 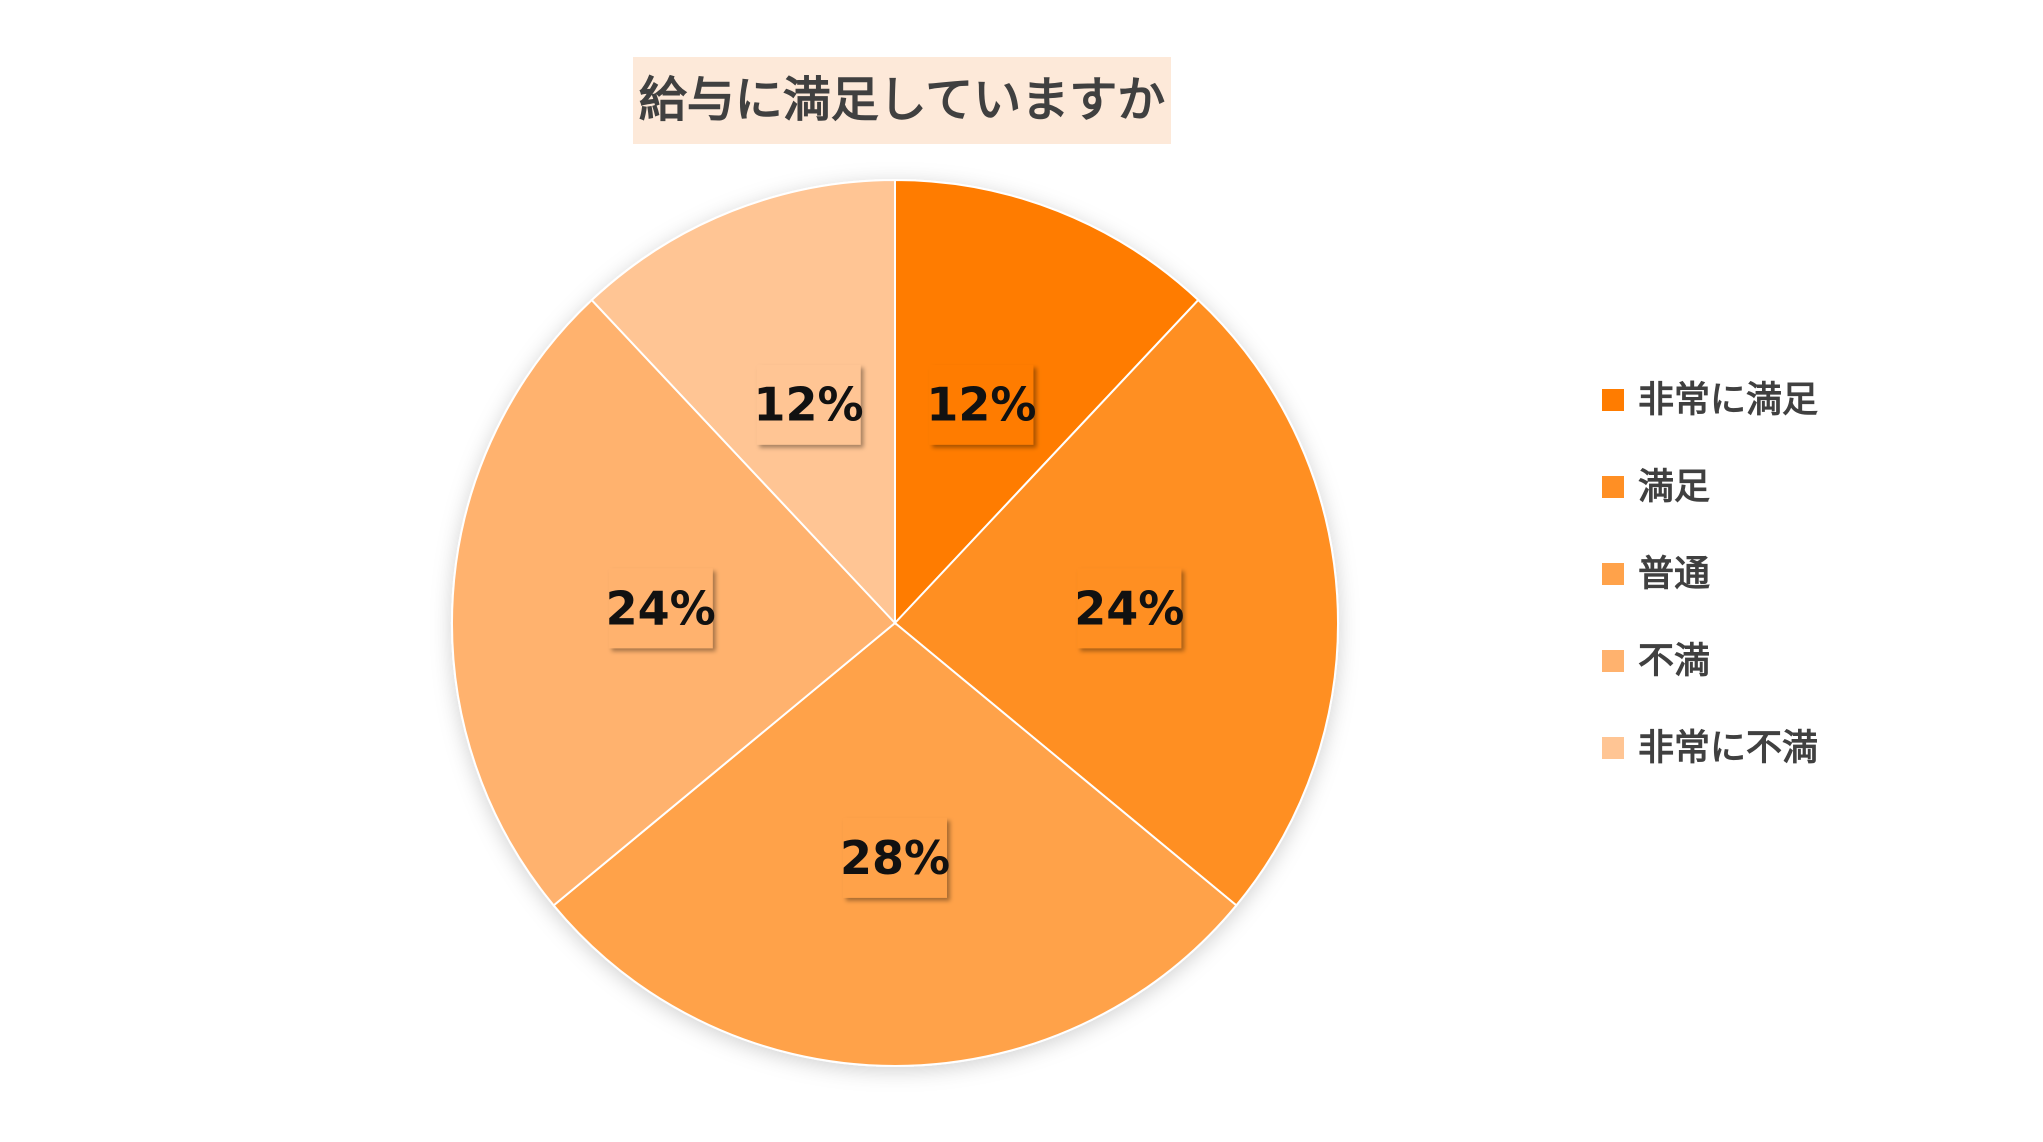 I want to click on legend-item: 満足, so click(x=1656, y=487).